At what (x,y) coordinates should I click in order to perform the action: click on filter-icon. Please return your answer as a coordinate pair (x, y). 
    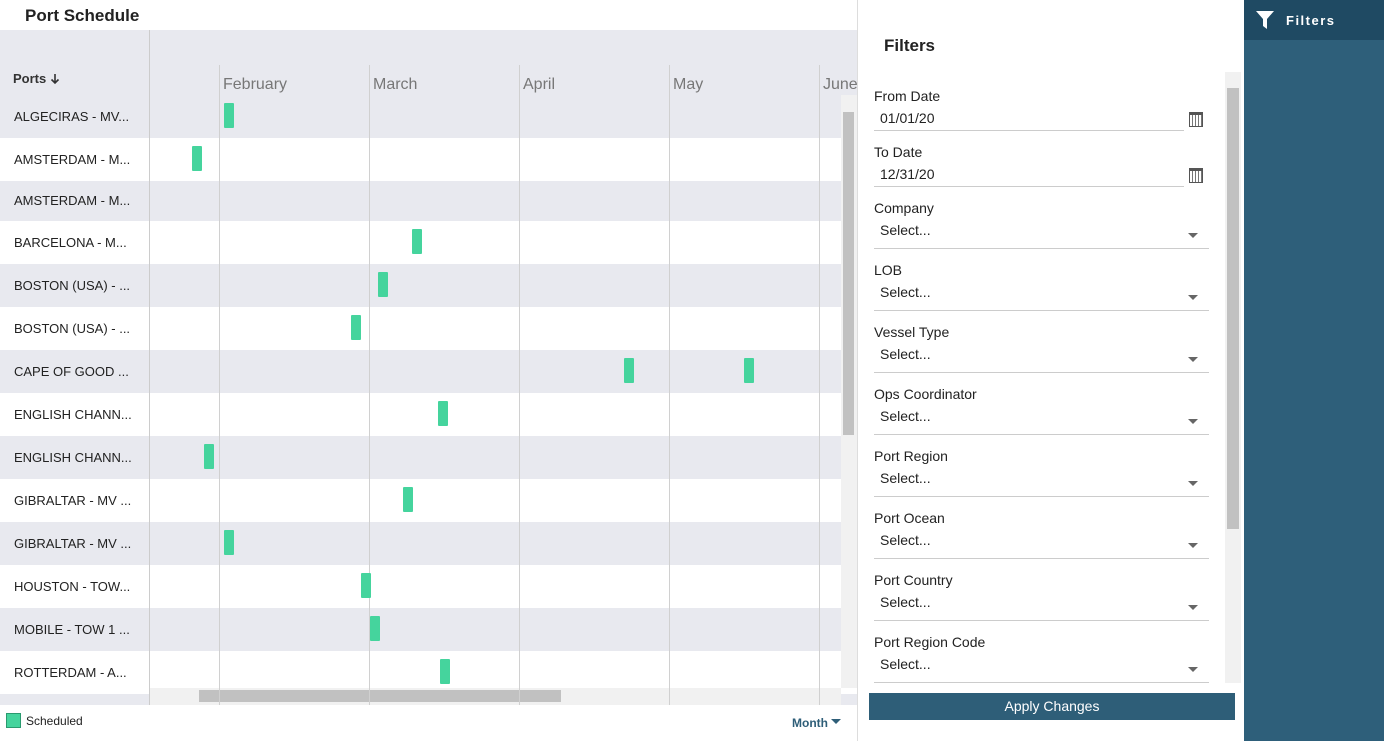
    Looking at the image, I should click on (1265, 20).